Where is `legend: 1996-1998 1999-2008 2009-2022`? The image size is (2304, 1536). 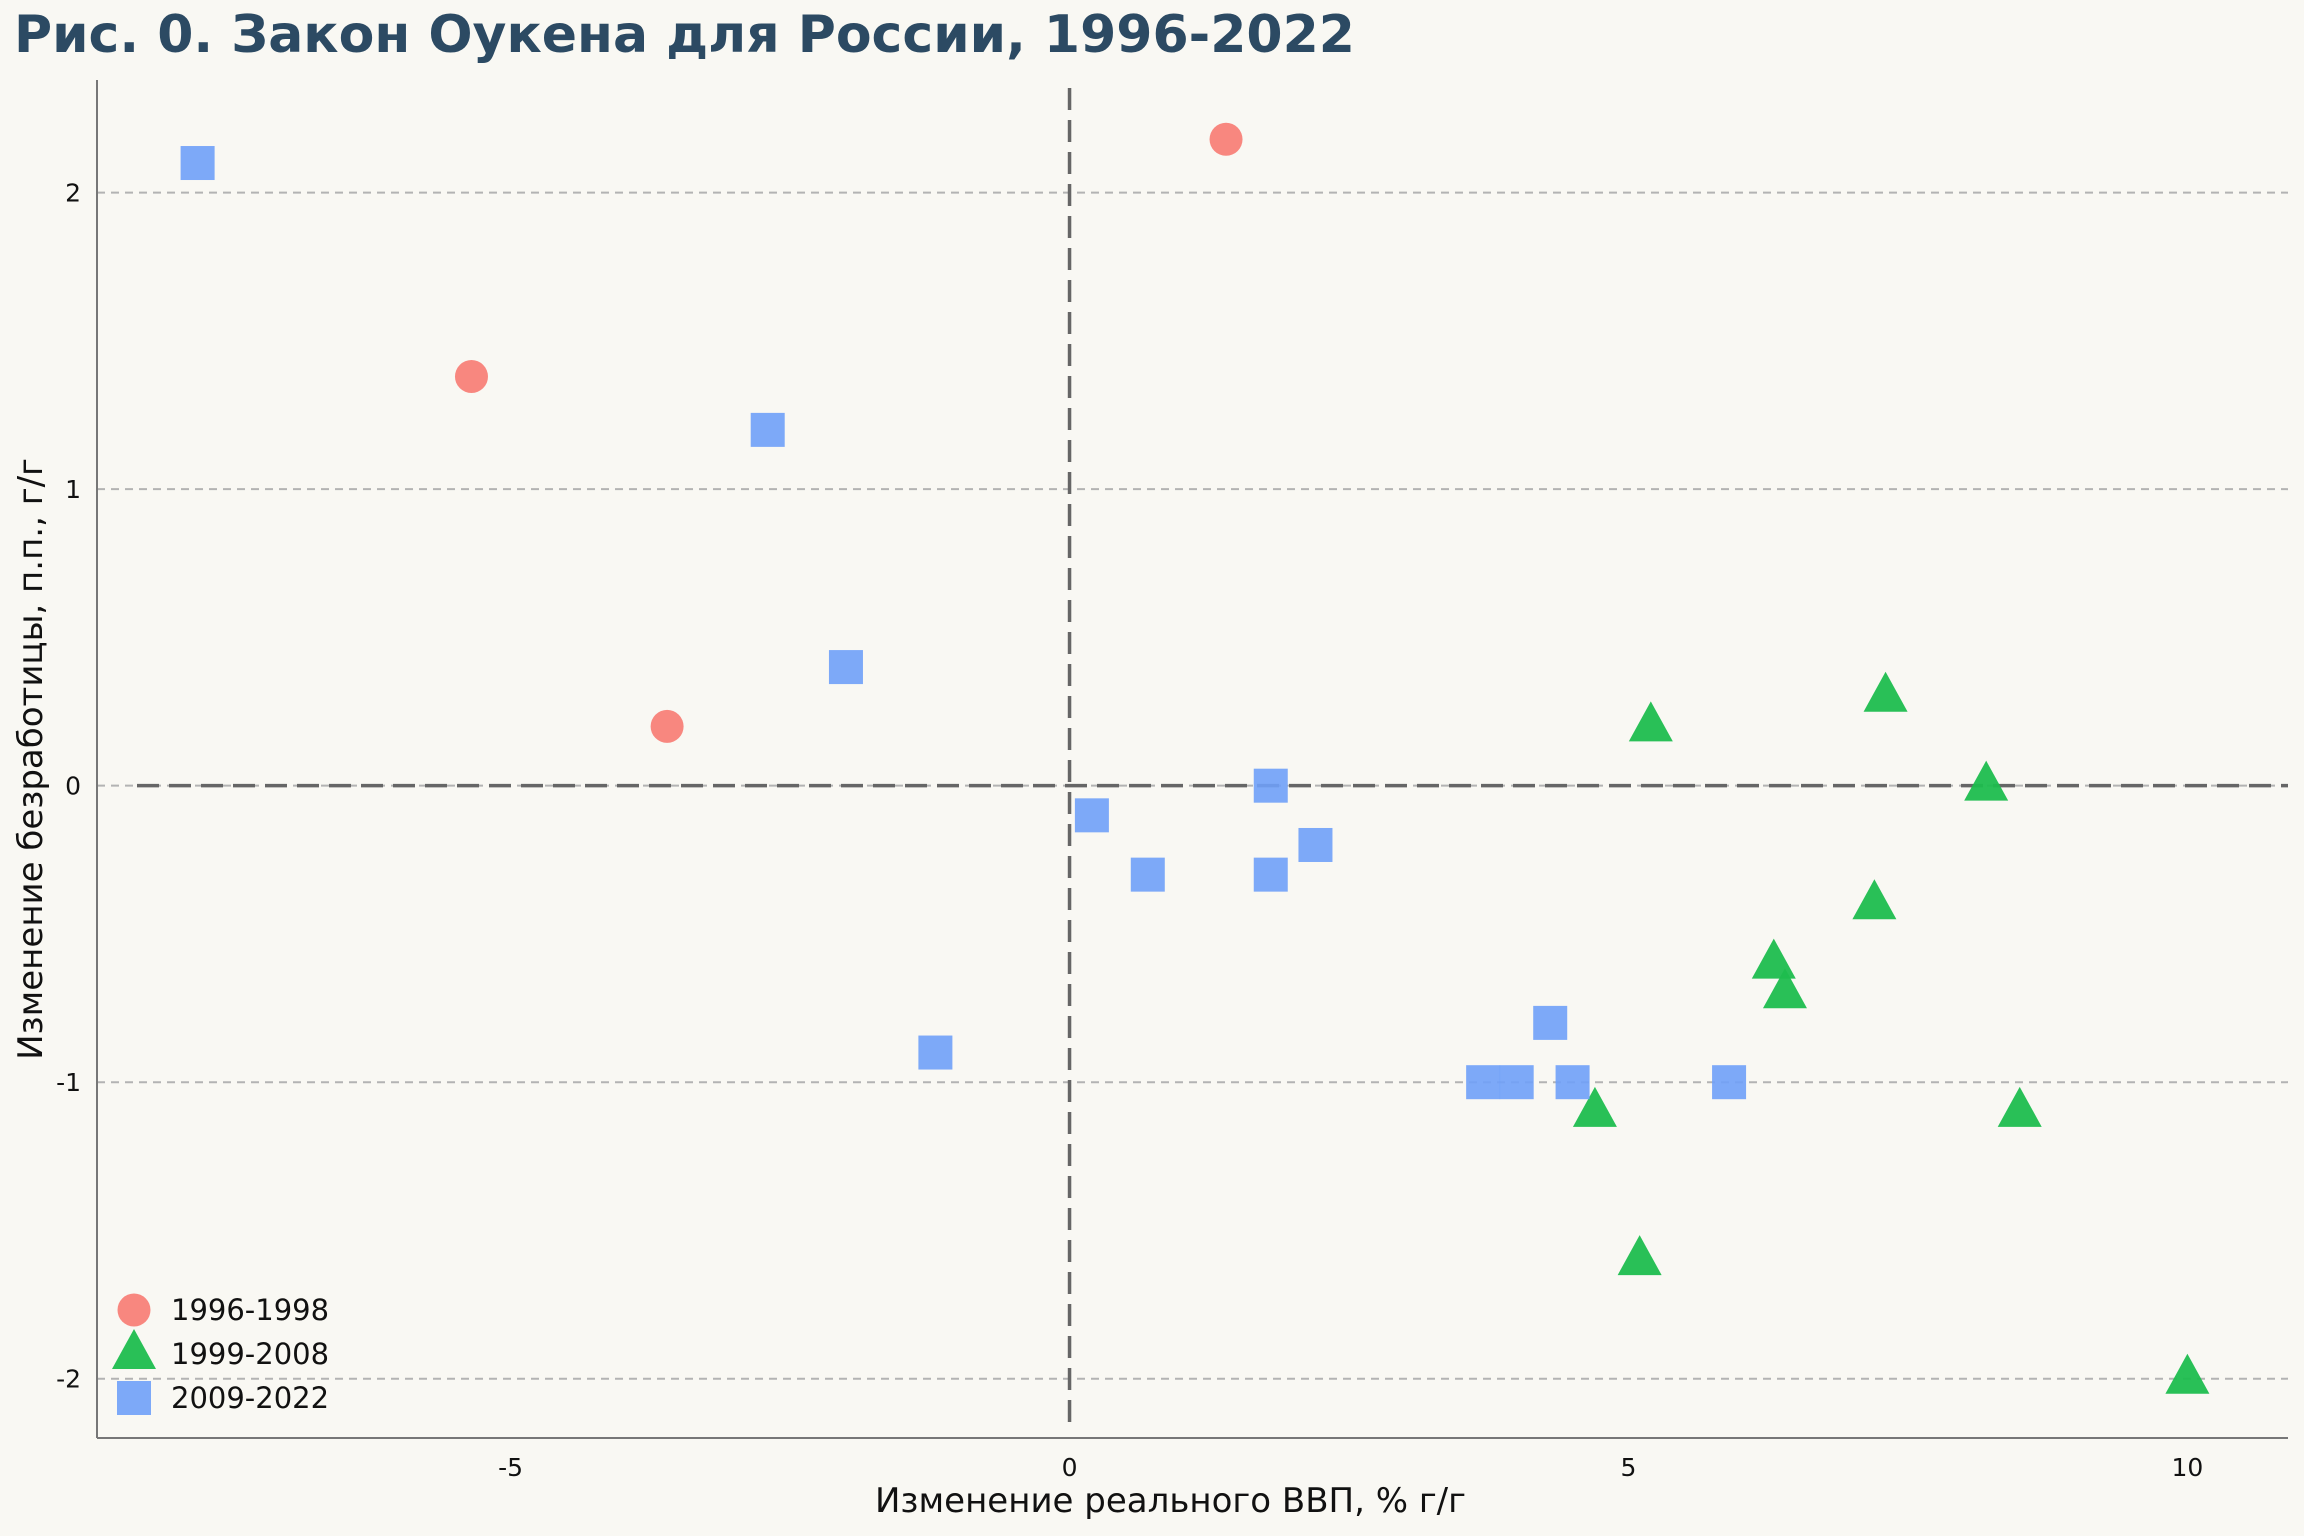 legend: 1996-1998 1999-2008 2009-2022 is located at coordinates (220, 1354).